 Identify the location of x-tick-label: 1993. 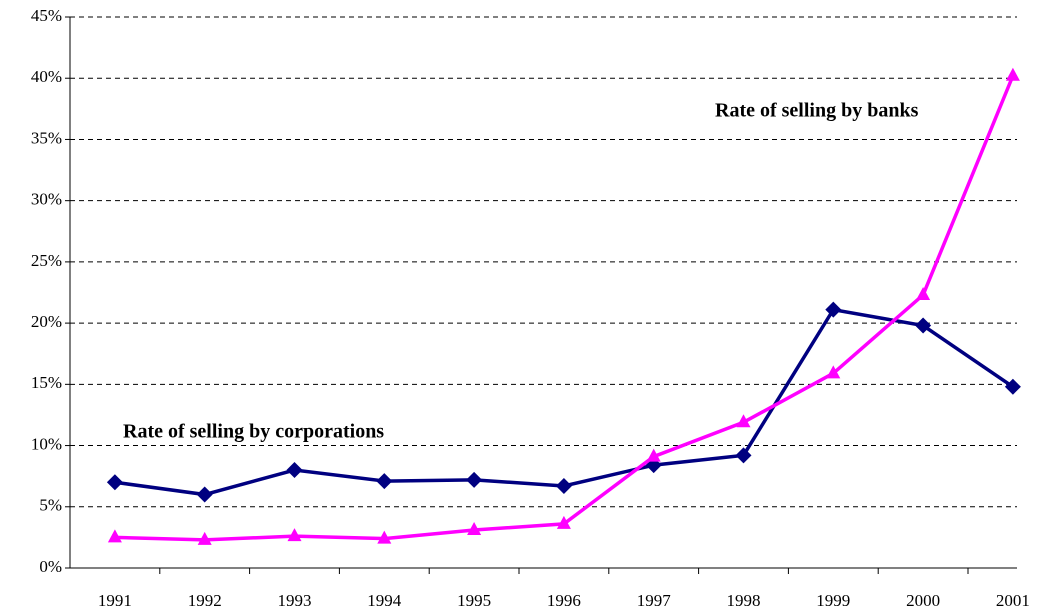
(295, 600).